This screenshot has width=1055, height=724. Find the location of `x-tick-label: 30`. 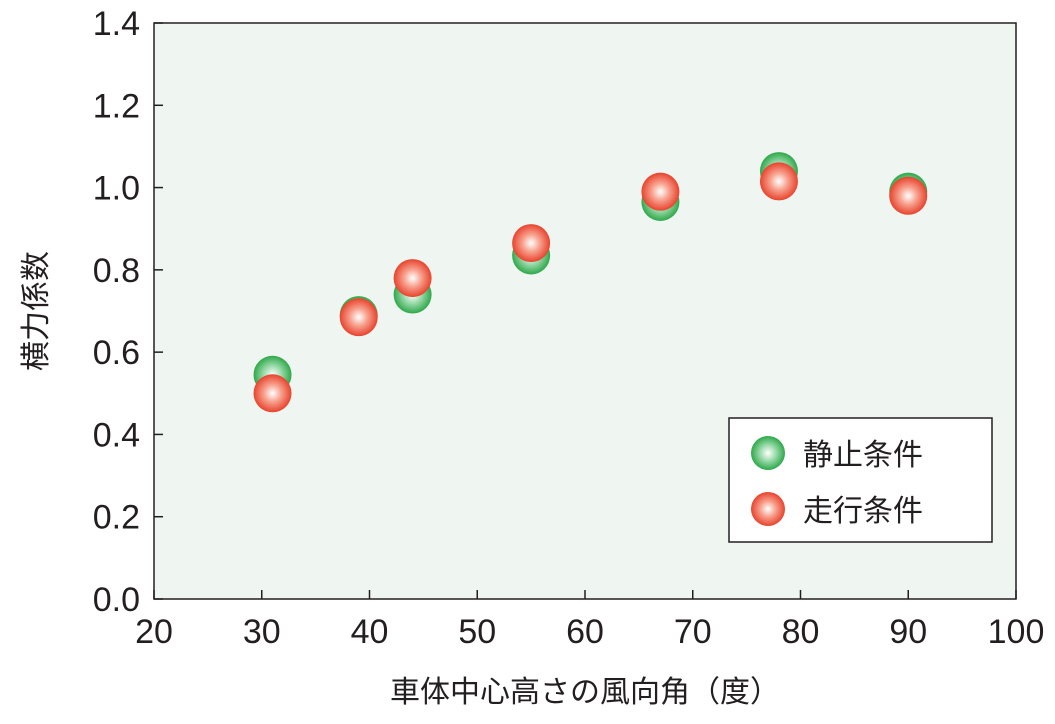

x-tick-label: 30 is located at coordinates (262, 632).